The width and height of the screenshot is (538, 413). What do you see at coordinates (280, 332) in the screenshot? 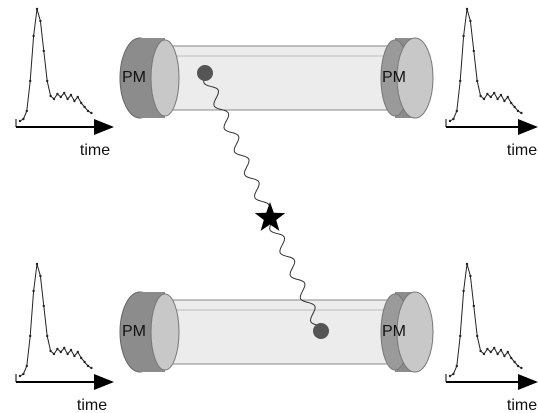
I see `scintillator-body` at bounding box center [280, 332].